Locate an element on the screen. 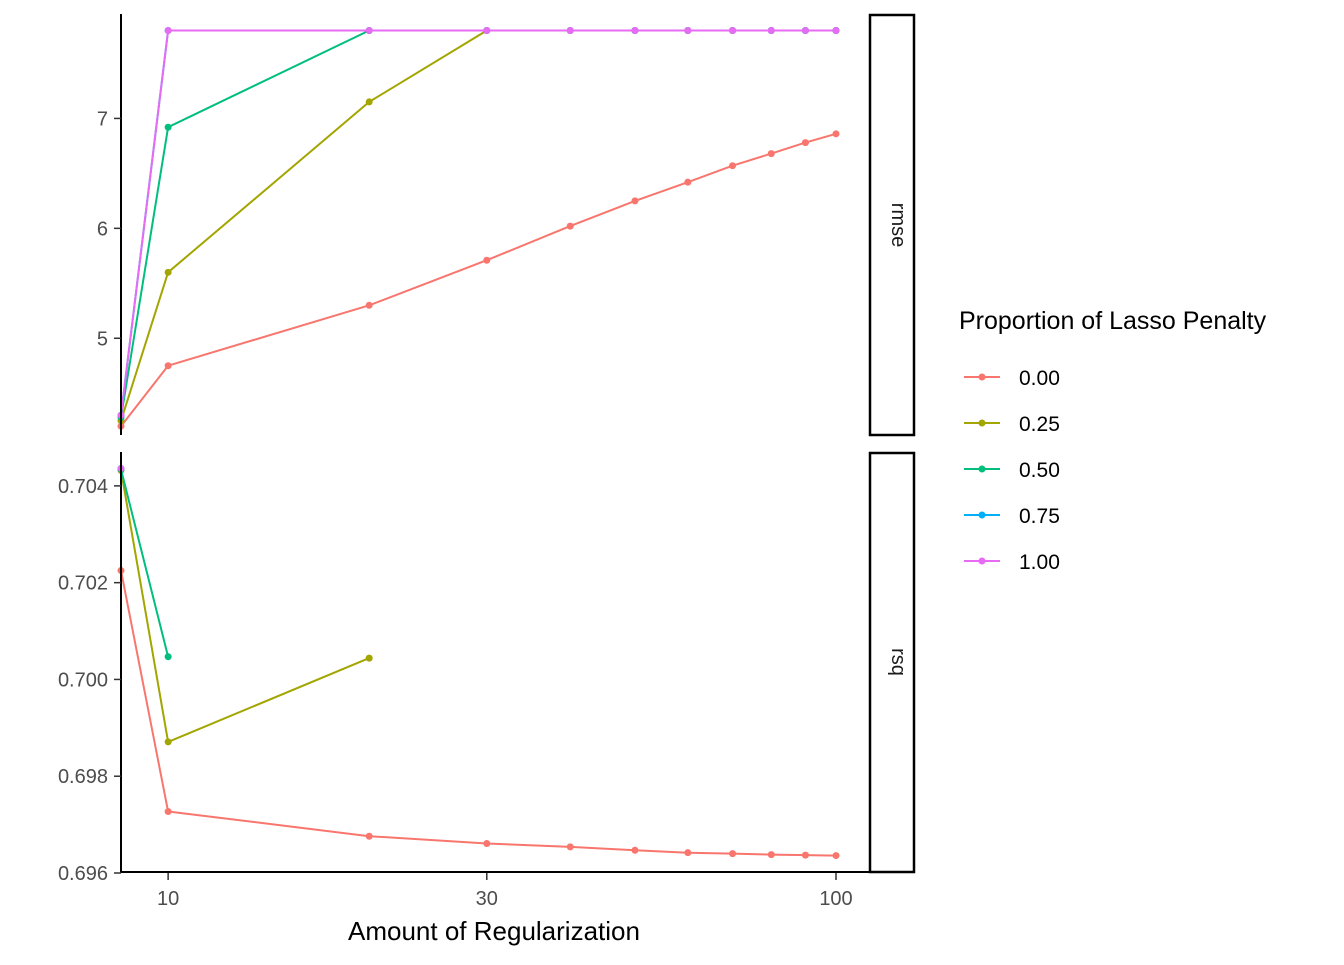 The width and height of the screenshot is (1344, 965). strip-rmse-label: rmse is located at coordinates (898, 225).